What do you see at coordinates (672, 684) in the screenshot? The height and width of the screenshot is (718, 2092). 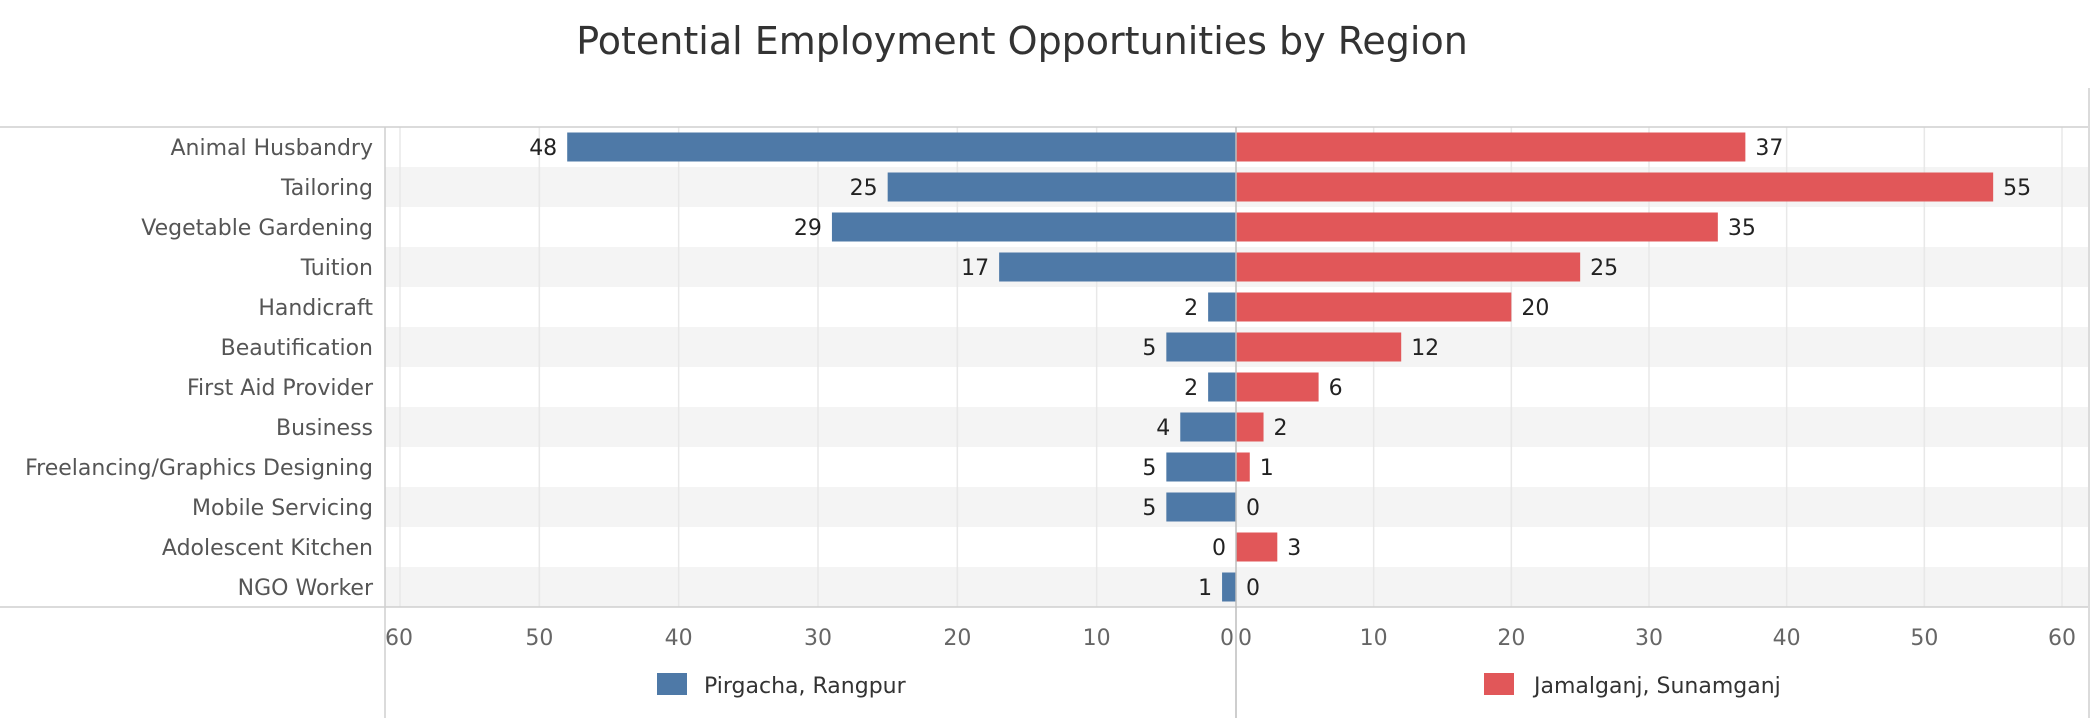 I see `legend-swatch-left` at bounding box center [672, 684].